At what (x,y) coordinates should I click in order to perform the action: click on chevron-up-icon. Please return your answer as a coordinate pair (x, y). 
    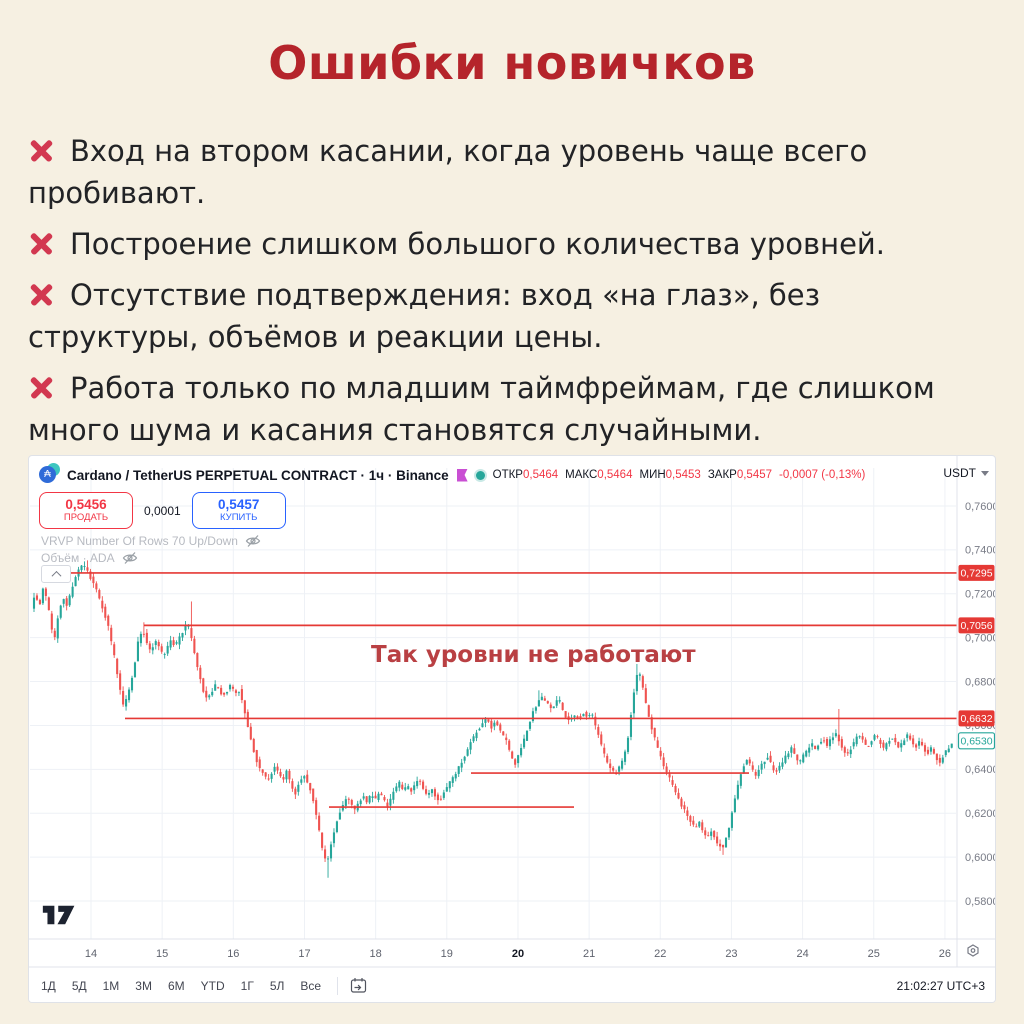
    Looking at the image, I should click on (56, 575).